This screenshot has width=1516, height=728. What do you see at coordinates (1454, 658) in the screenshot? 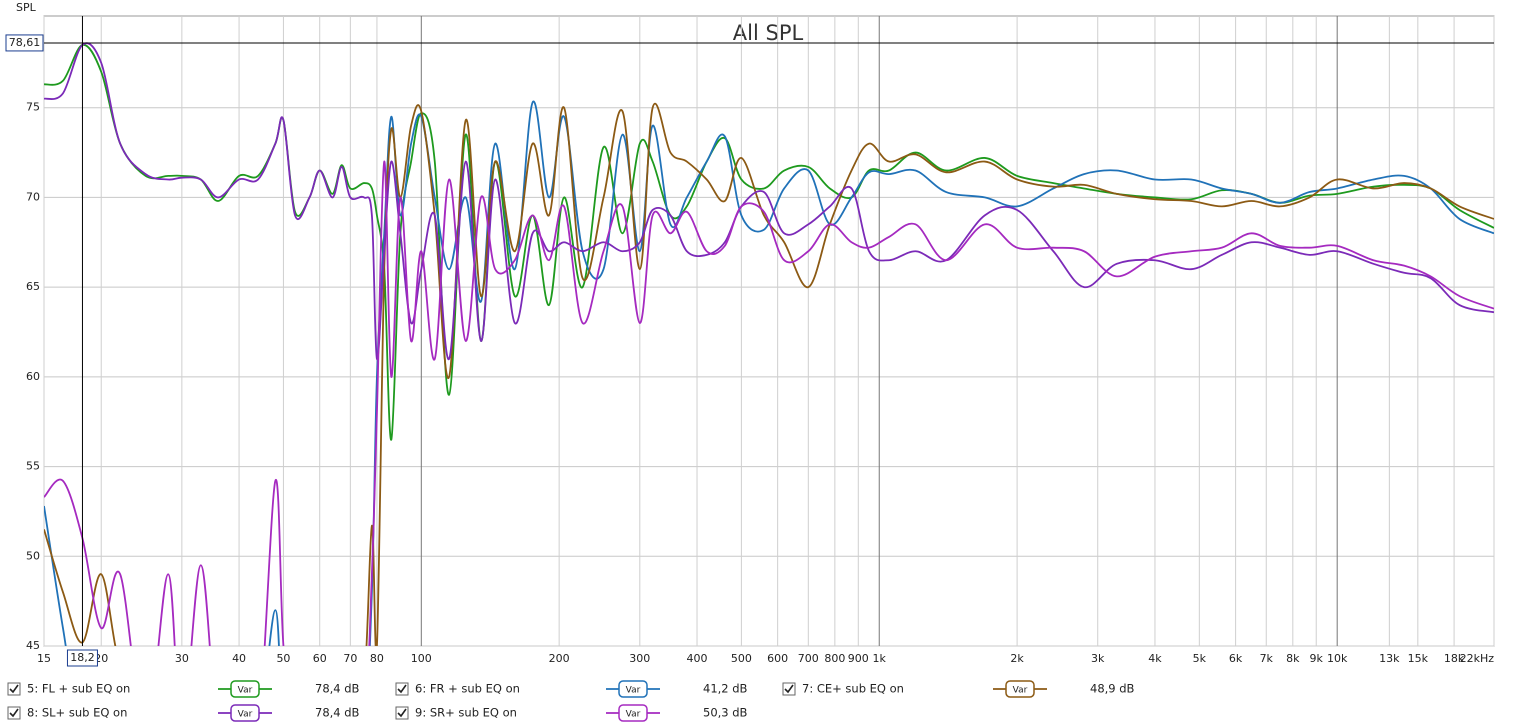
I see `x-tick-label: 18k` at bounding box center [1454, 658].